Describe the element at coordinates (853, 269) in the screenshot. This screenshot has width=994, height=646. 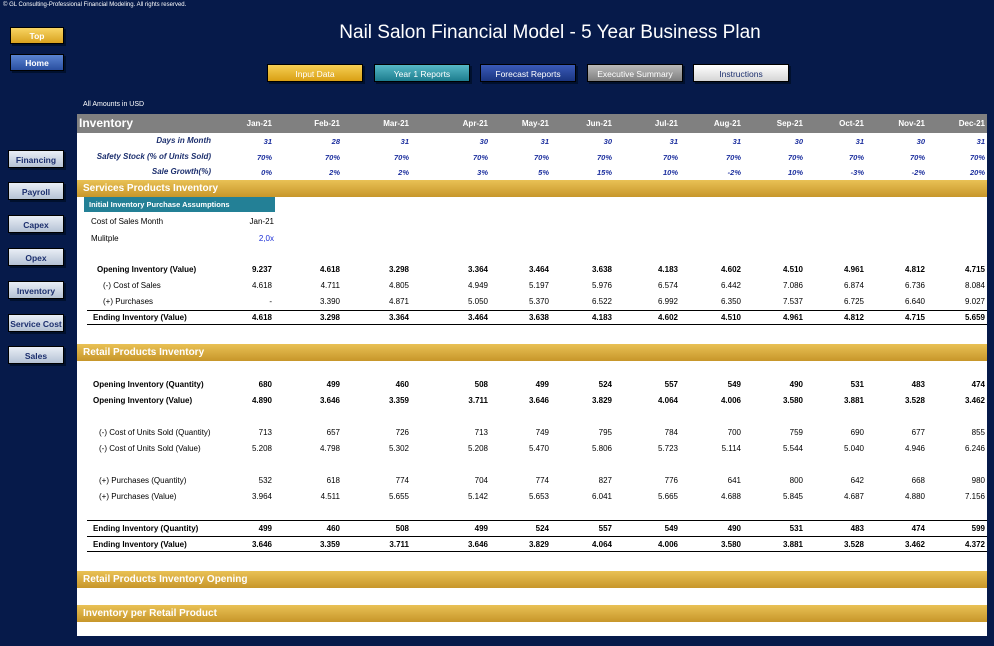
I see `services-cell: 4.961` at that location.